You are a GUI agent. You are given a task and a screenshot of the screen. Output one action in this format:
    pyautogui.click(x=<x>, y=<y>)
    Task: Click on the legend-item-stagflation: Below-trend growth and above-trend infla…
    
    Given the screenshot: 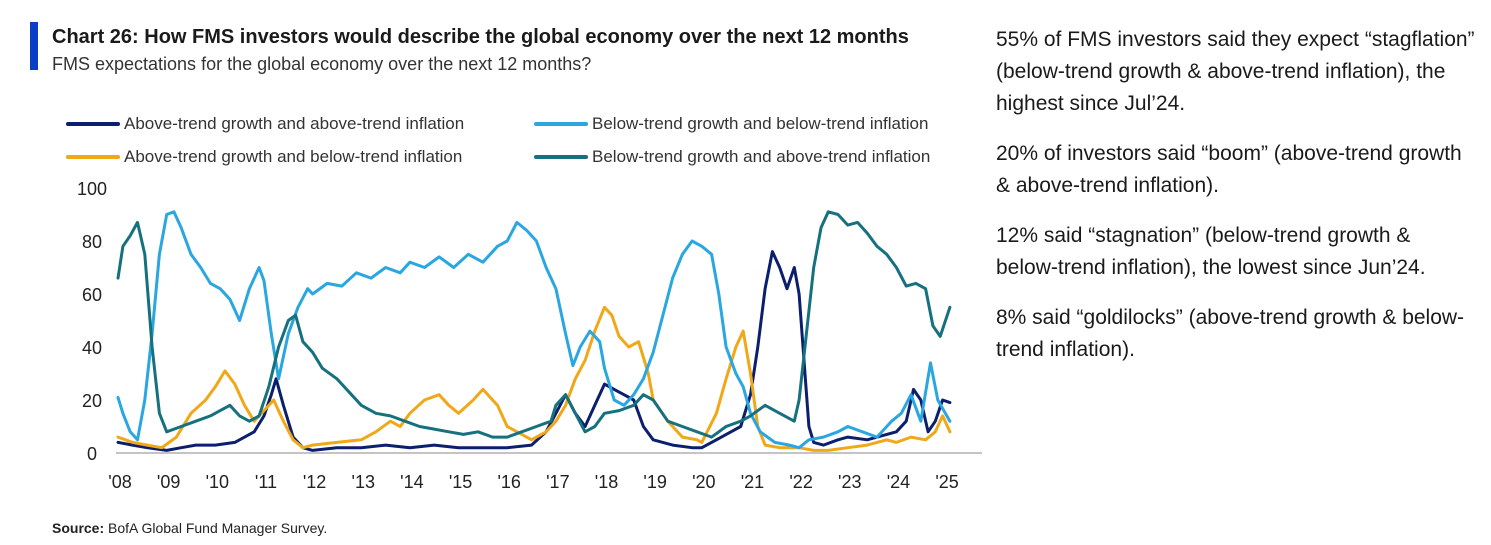 What is the action you would take?
    pyautogui.click(x=732, y=157)
    